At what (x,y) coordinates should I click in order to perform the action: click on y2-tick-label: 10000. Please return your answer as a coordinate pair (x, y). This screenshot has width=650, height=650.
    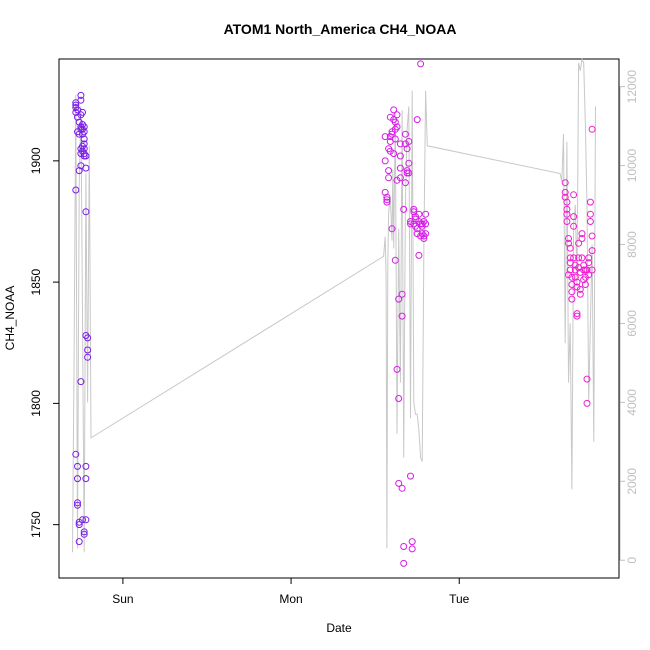
    Looking at the image, I should click on (632, 166).